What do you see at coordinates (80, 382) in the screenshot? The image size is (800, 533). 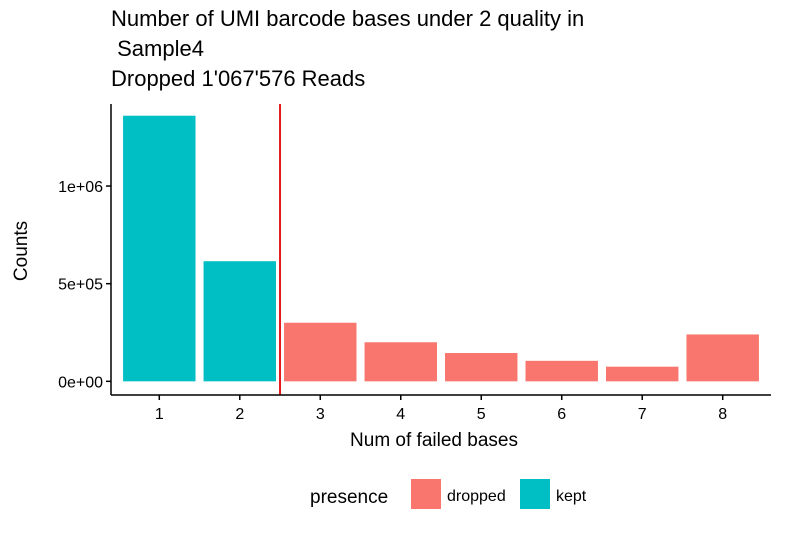 I see `y-tick-label: 0e+00` at bounding box center [80, 382].